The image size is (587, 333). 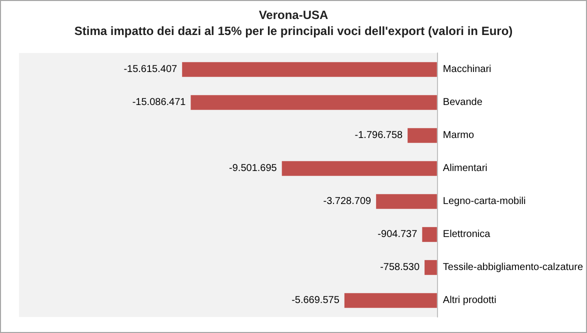 I want to click on data-label: -5.669.575, so click(x=316, y=300).